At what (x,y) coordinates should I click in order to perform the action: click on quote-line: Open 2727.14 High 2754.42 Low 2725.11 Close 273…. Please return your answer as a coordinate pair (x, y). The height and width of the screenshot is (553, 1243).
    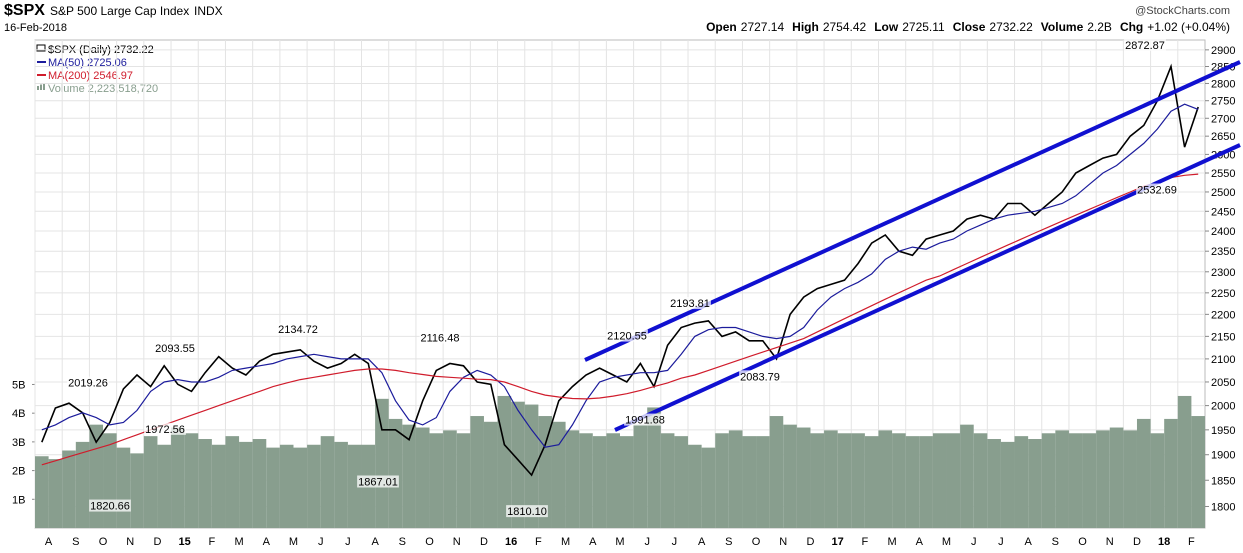
    Looking at the image, I should click on (968, 27).